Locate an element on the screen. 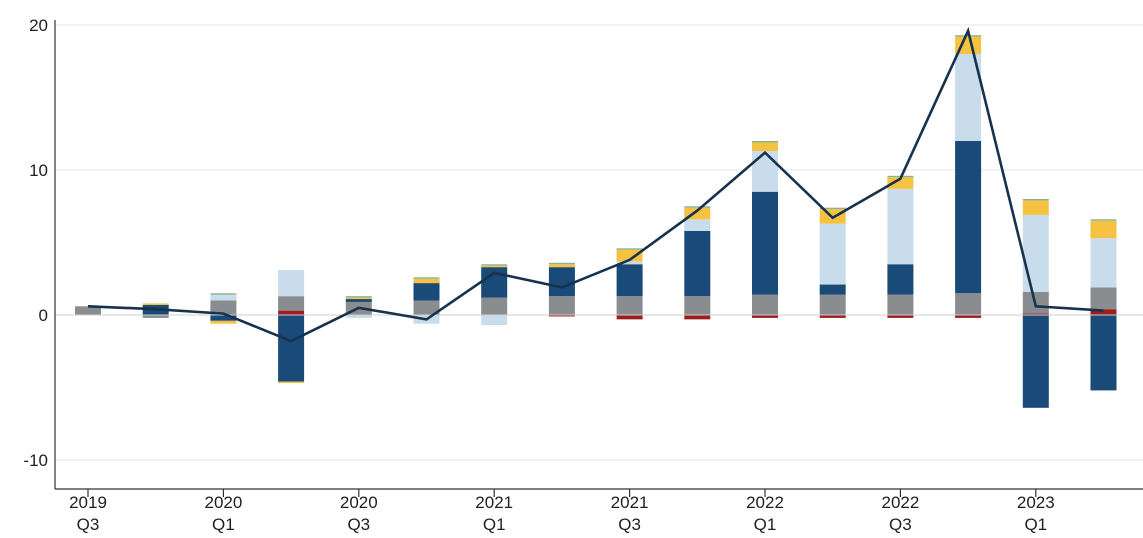 This screenshot has width=1143, height=538. y-tick-label: 20 is located at coordinates (38, 25).